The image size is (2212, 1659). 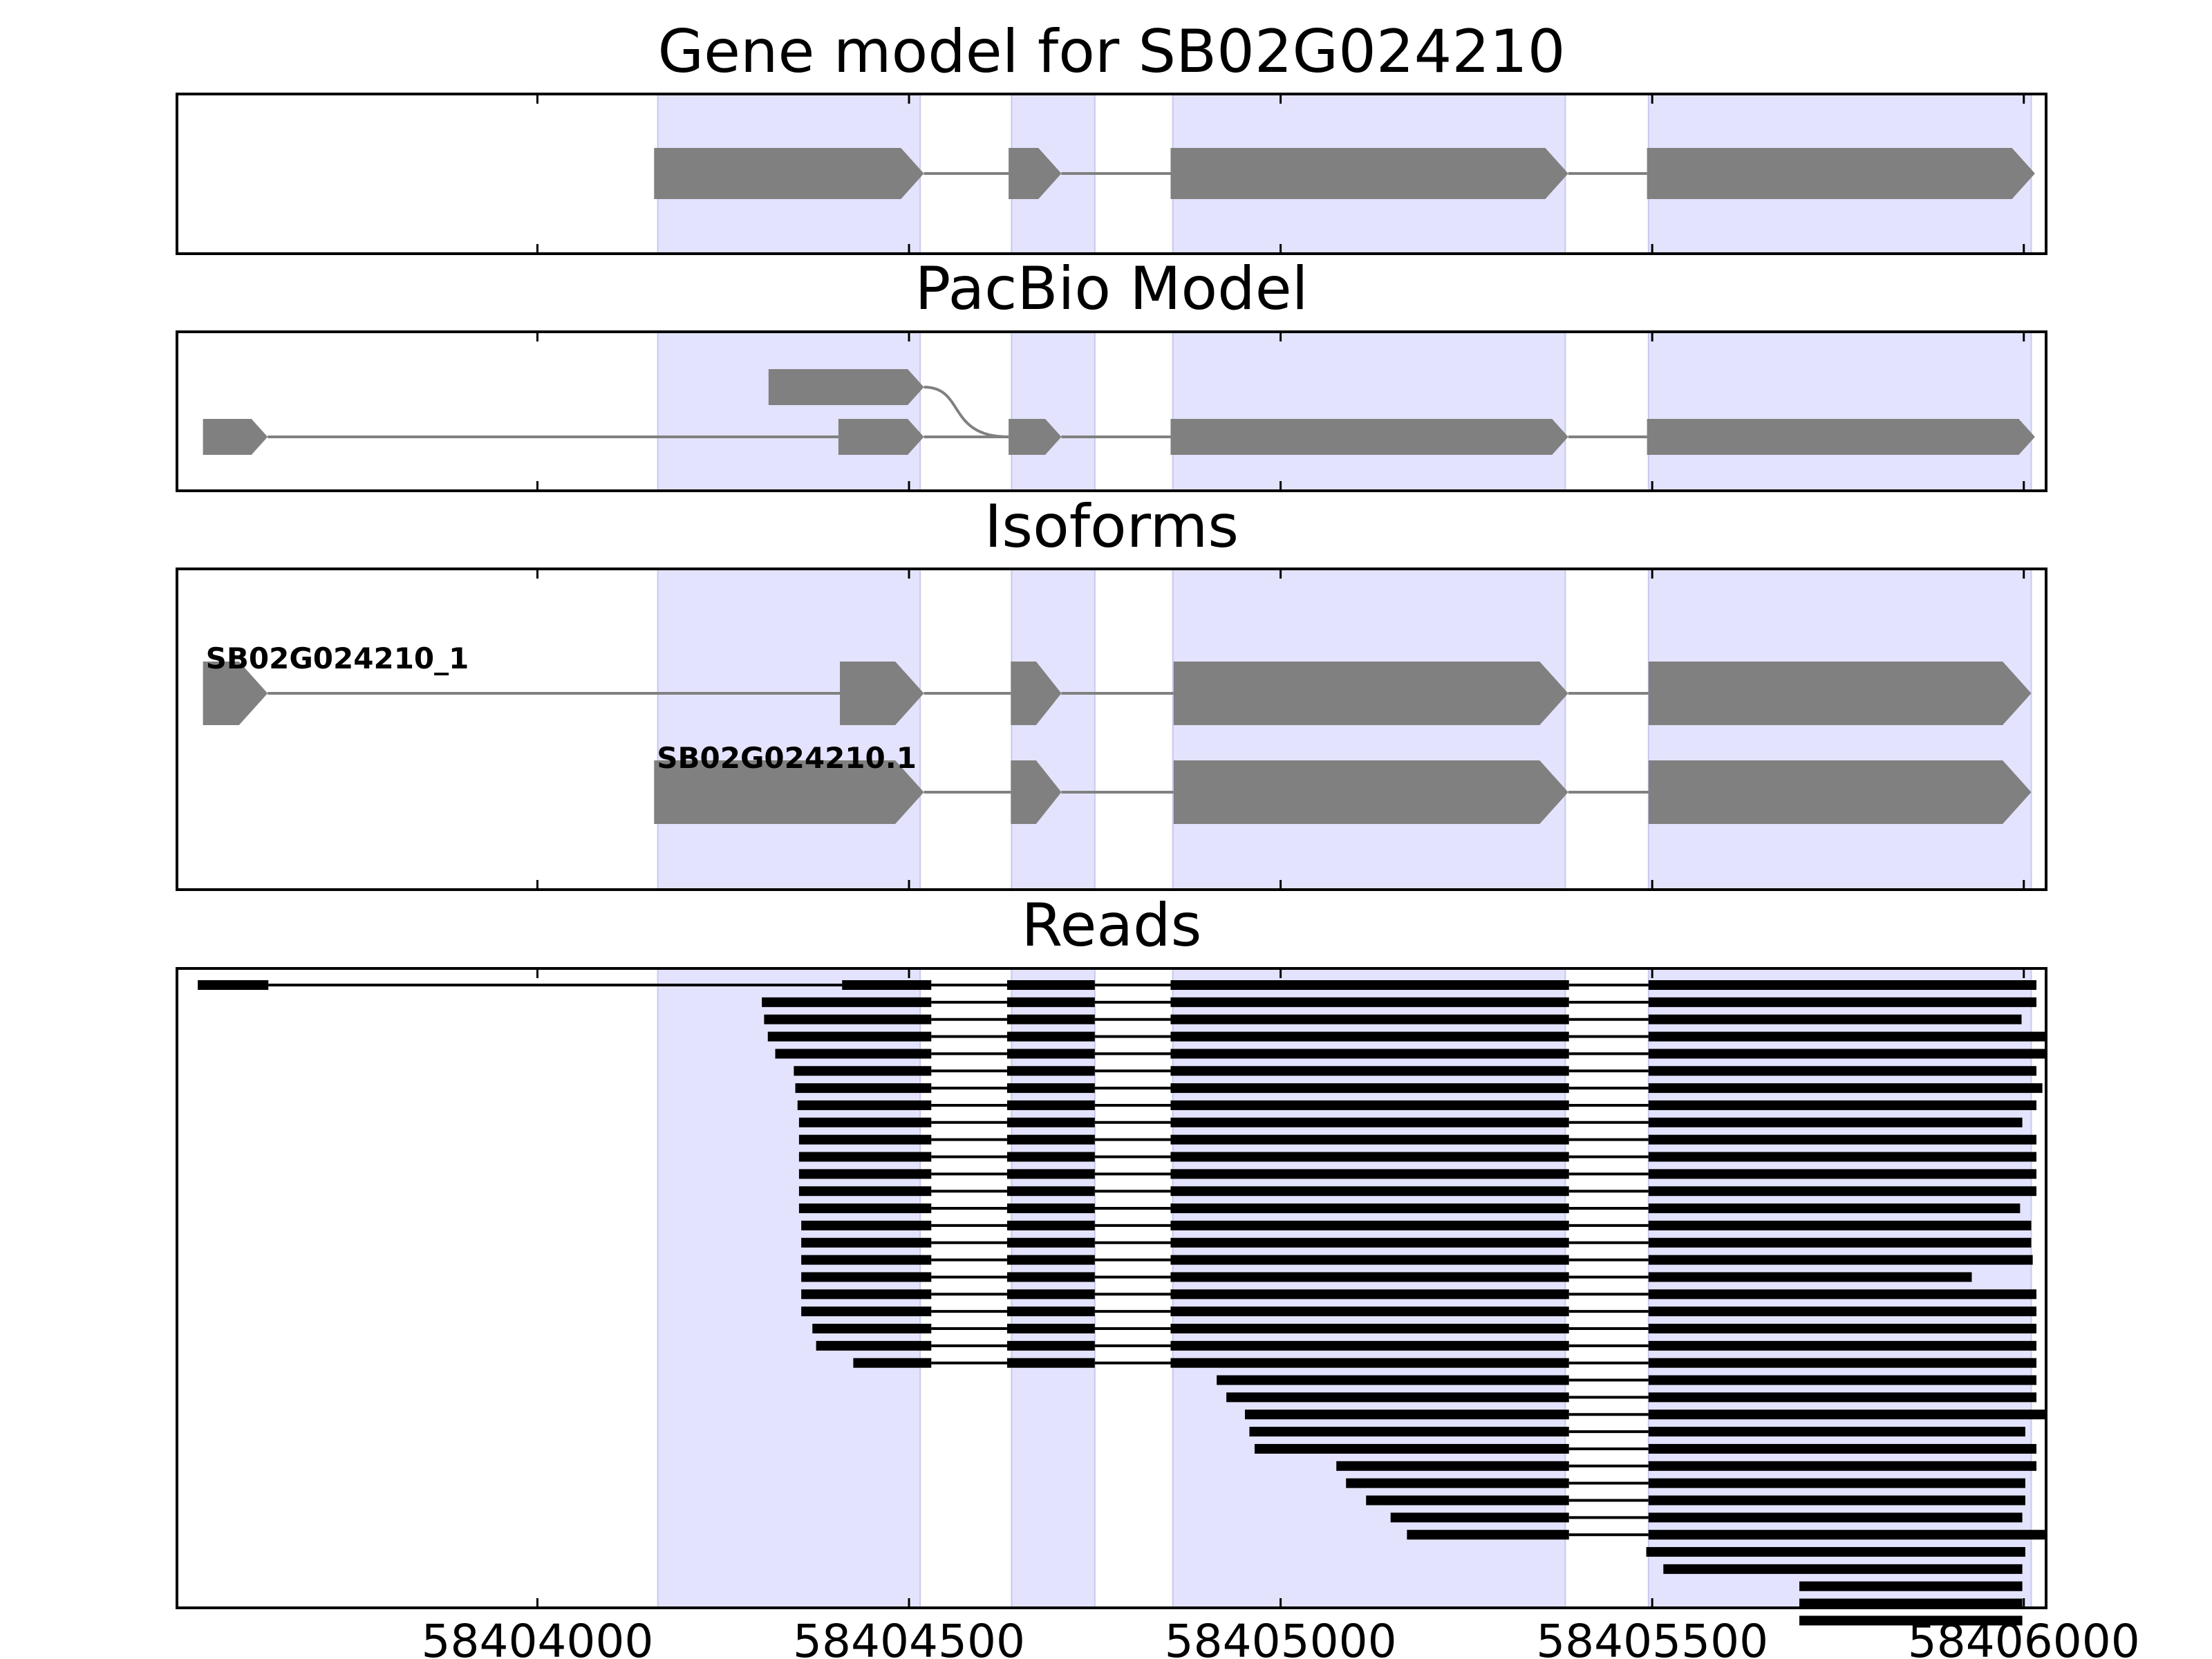 What do you see at coordinates (1111, 289) in the screenshot?
I see `panel-title: PacBio Model` at bounding box center [1111, 289].